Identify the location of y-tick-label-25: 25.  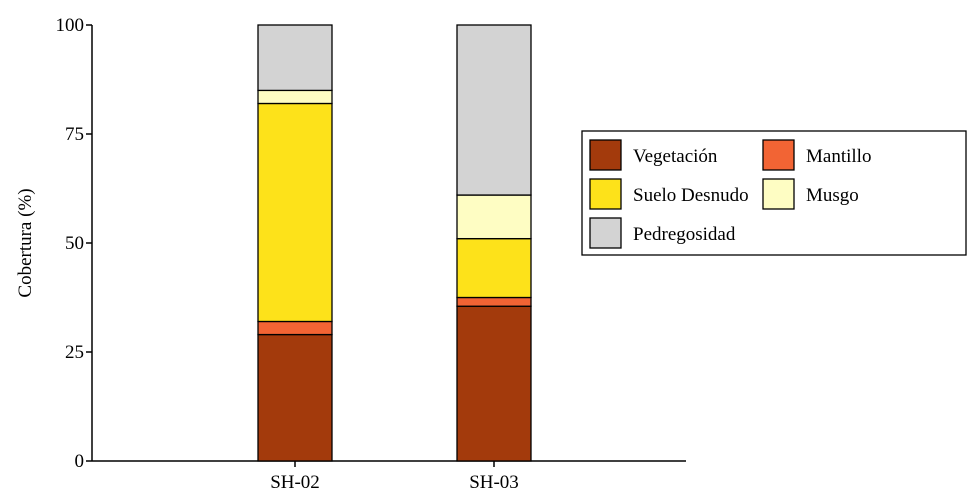
(74, 352).